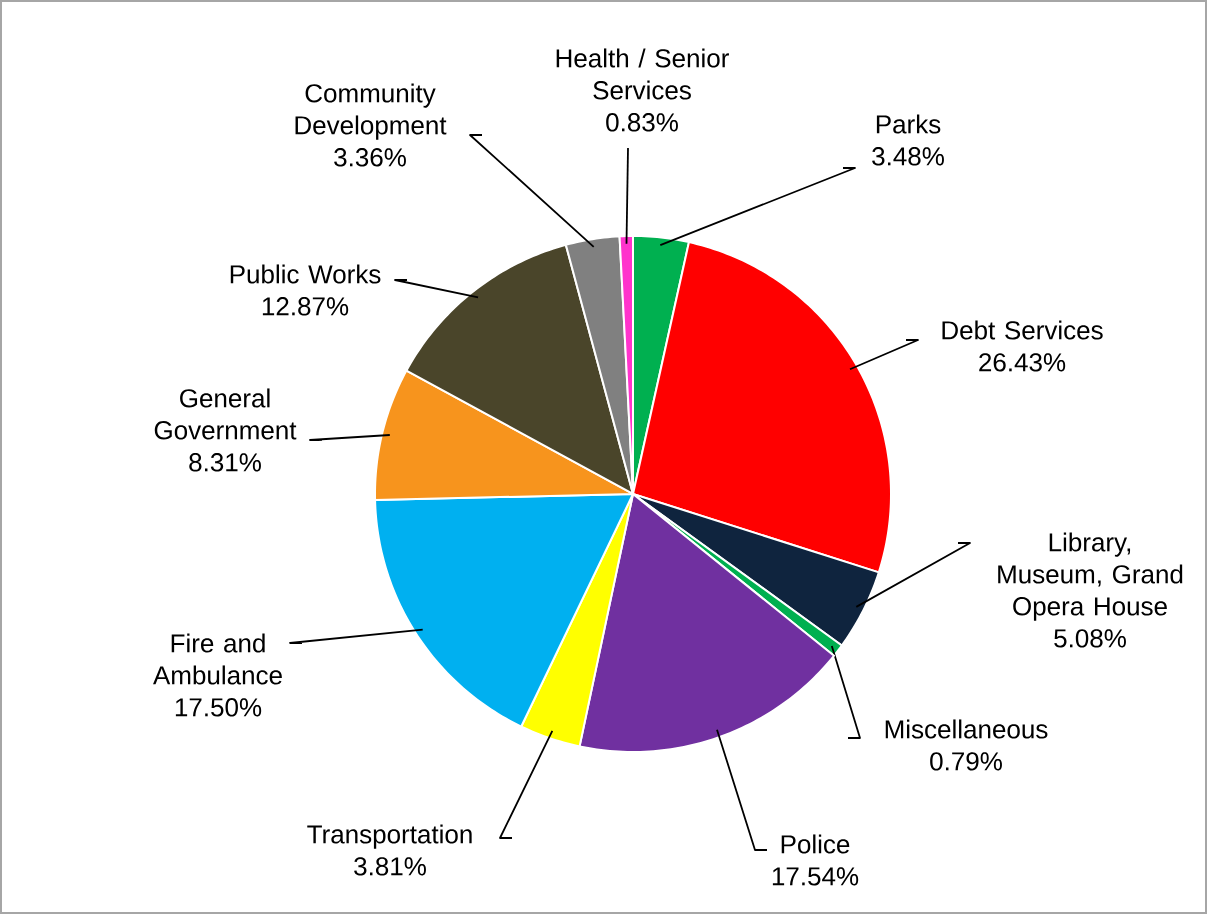  Describe the element at coordinates (305, 274) in the screenshot. I see `slice-label: Public Works` at that location.